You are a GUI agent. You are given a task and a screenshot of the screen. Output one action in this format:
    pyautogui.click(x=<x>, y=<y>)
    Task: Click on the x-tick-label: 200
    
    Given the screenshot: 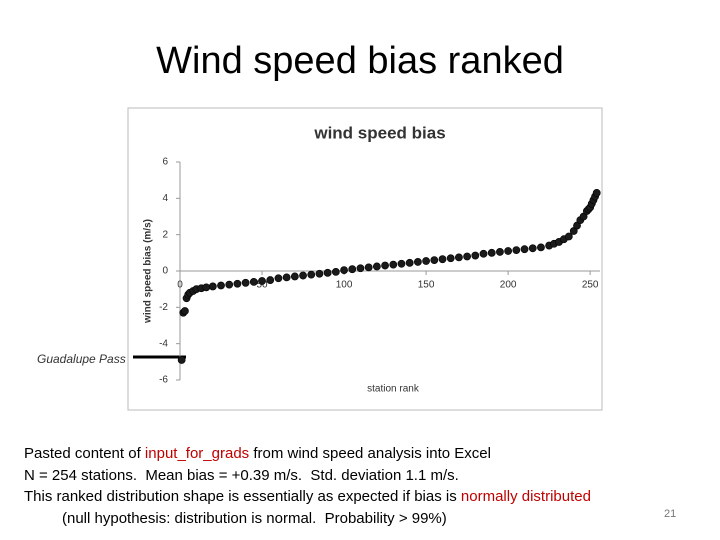 What is the action you would take?
    pyautogui.click(x=508, y=285)
    